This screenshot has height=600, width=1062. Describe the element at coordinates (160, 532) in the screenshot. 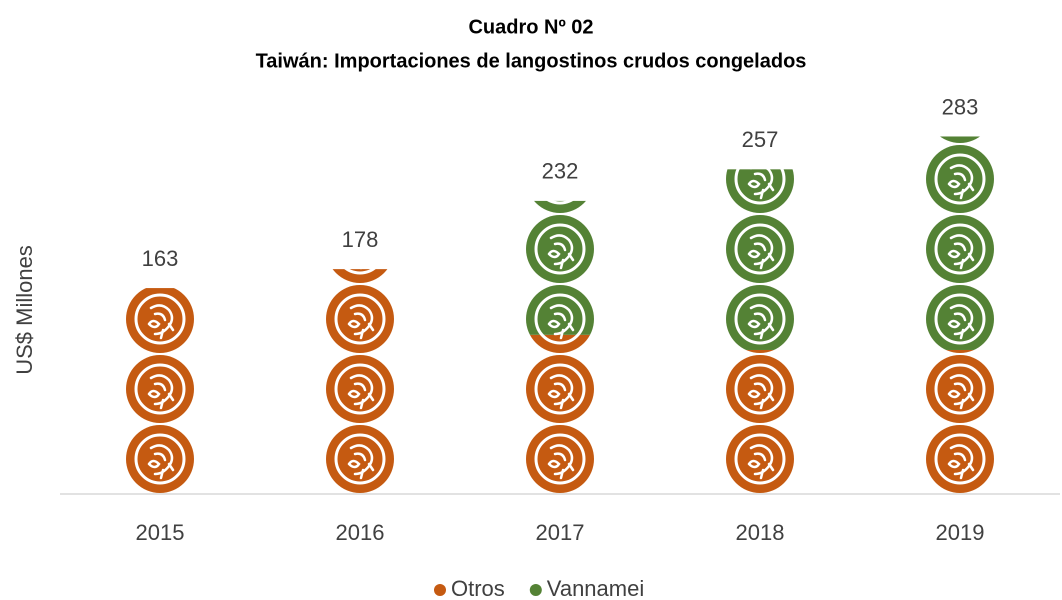

I see `x-tick-label: 2015` at that location.